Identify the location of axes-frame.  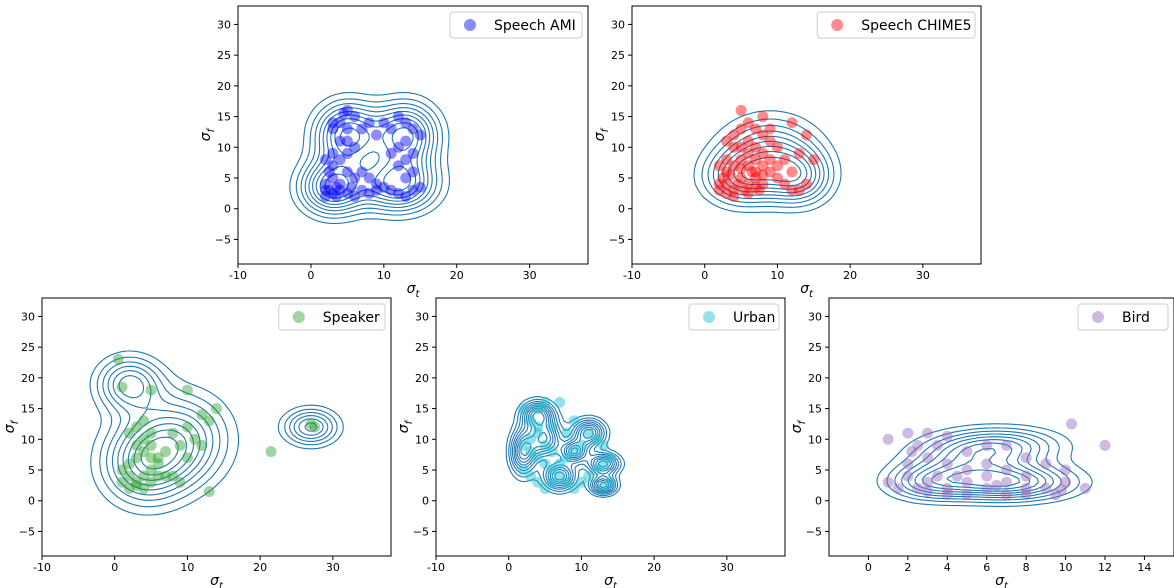
(1001, 427).